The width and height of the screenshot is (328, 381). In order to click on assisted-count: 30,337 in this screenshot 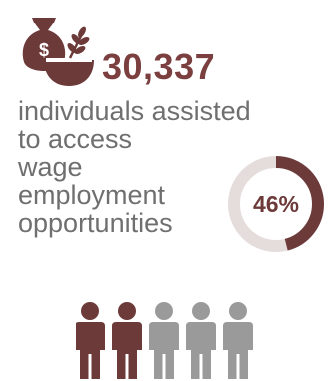, I will do `click(159, 66)`.